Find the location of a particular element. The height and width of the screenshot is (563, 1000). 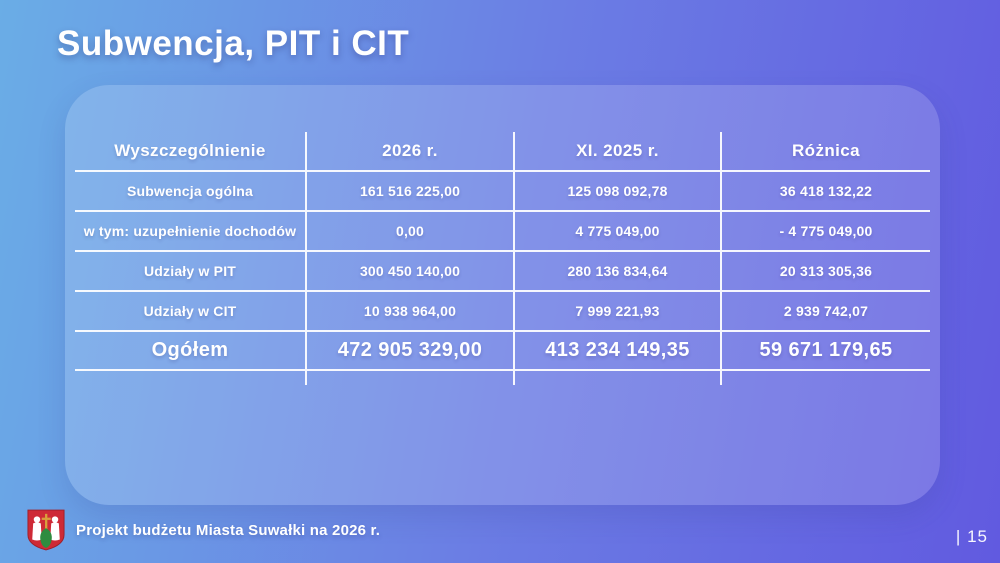

total-value: 472 905 329,00 is located at coordinates (411, 350).